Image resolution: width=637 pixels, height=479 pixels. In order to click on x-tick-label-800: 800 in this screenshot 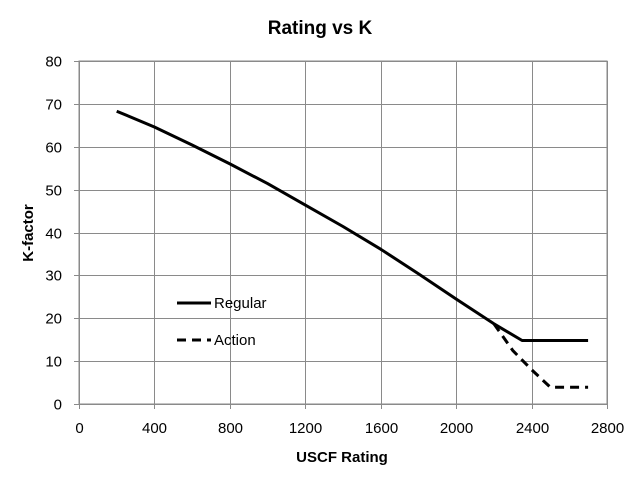, I will do `click(230, 428)`.